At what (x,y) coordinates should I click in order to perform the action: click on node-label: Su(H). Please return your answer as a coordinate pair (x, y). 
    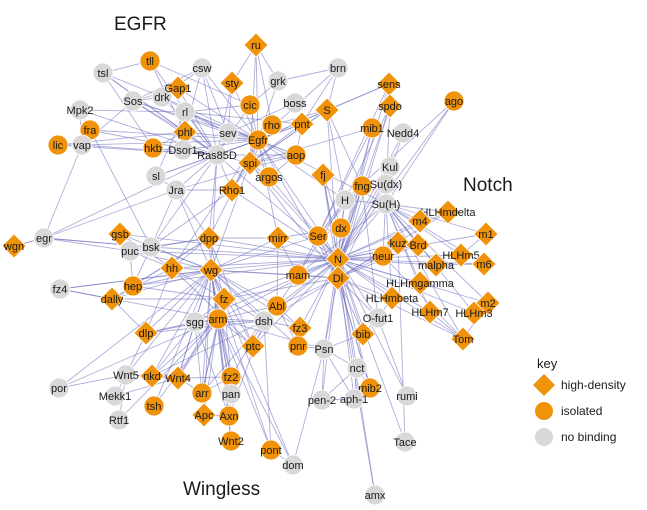
    Looking at the image, I should click on (386, 205).